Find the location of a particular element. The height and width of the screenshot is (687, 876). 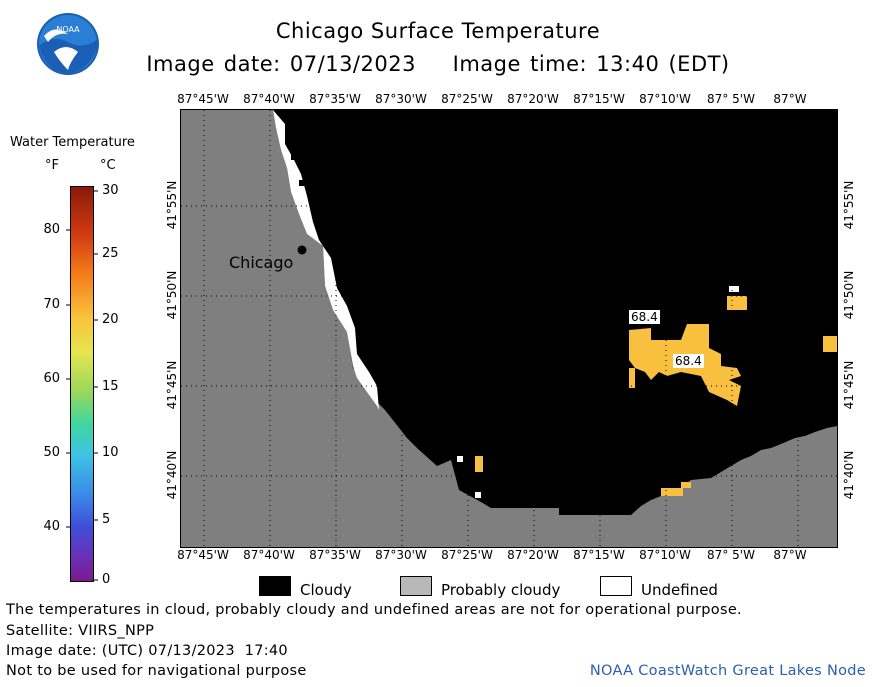

lon-tick-bottom: 87°35'W is located at coordinates (335, 555).